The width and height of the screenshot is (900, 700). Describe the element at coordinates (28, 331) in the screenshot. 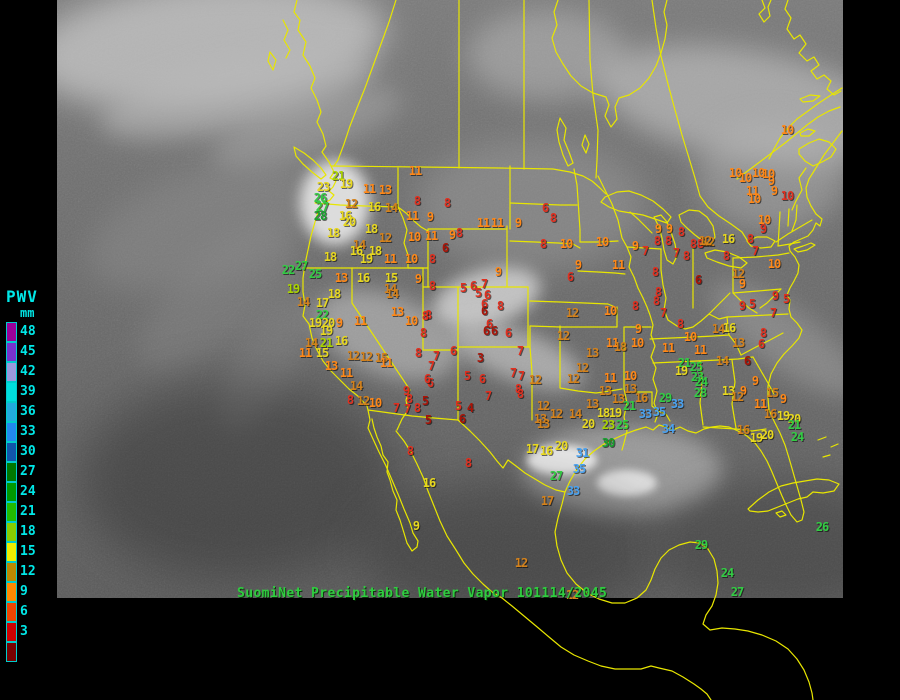

I see `legend-label: 48` at that location.